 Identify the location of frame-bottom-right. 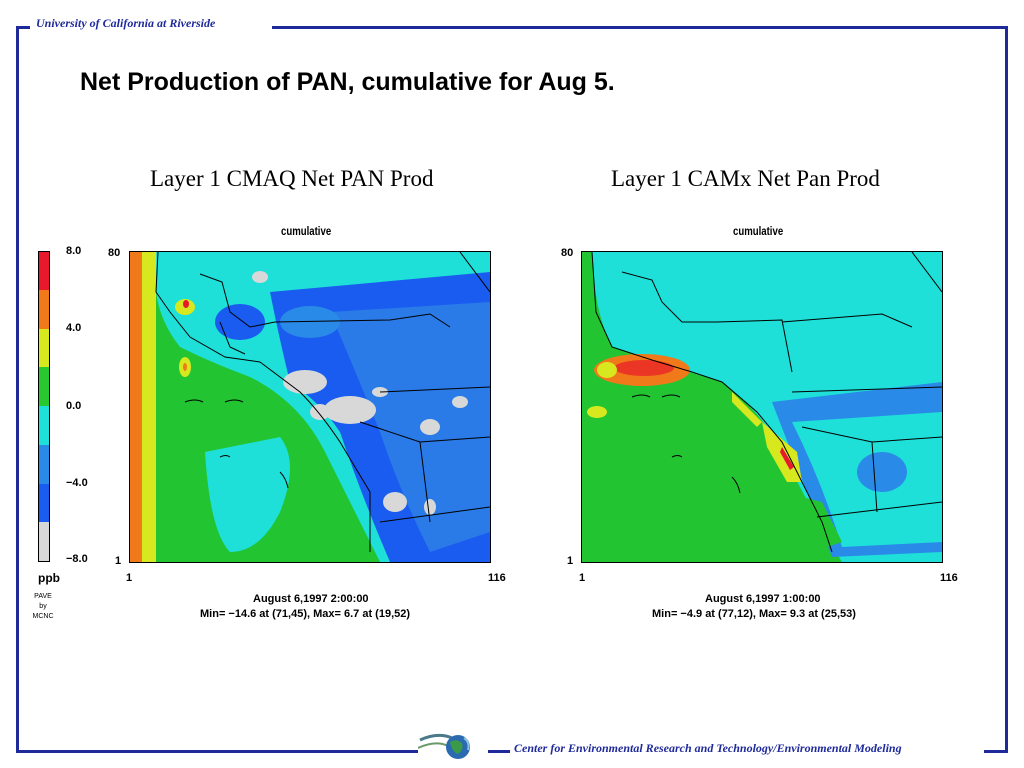
(499, 751).